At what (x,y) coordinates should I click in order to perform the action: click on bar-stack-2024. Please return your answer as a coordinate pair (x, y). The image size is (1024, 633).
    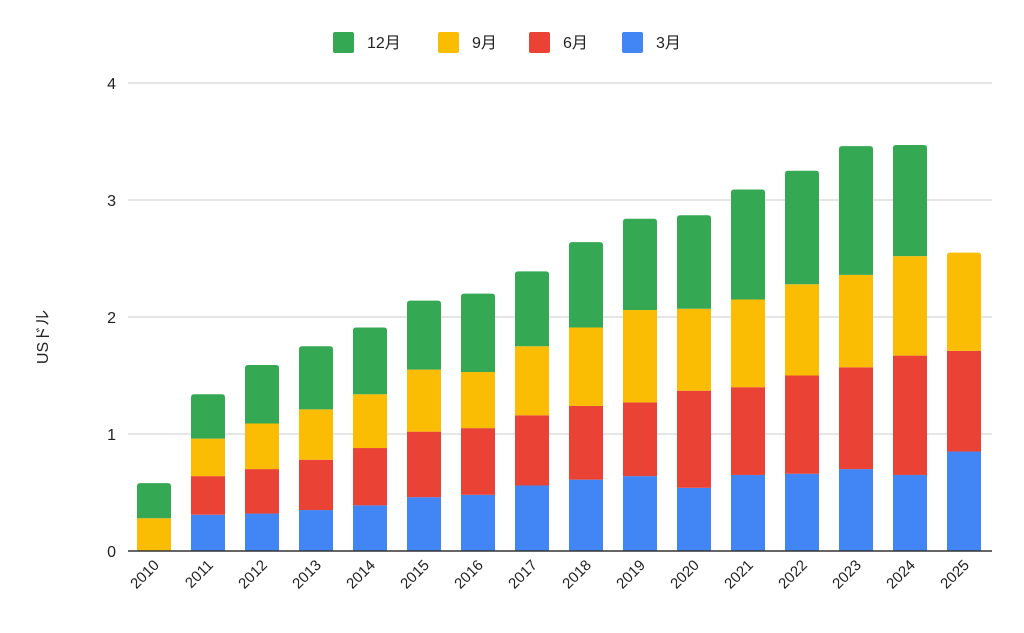
    Looking at the image, I should click on (910, 348).